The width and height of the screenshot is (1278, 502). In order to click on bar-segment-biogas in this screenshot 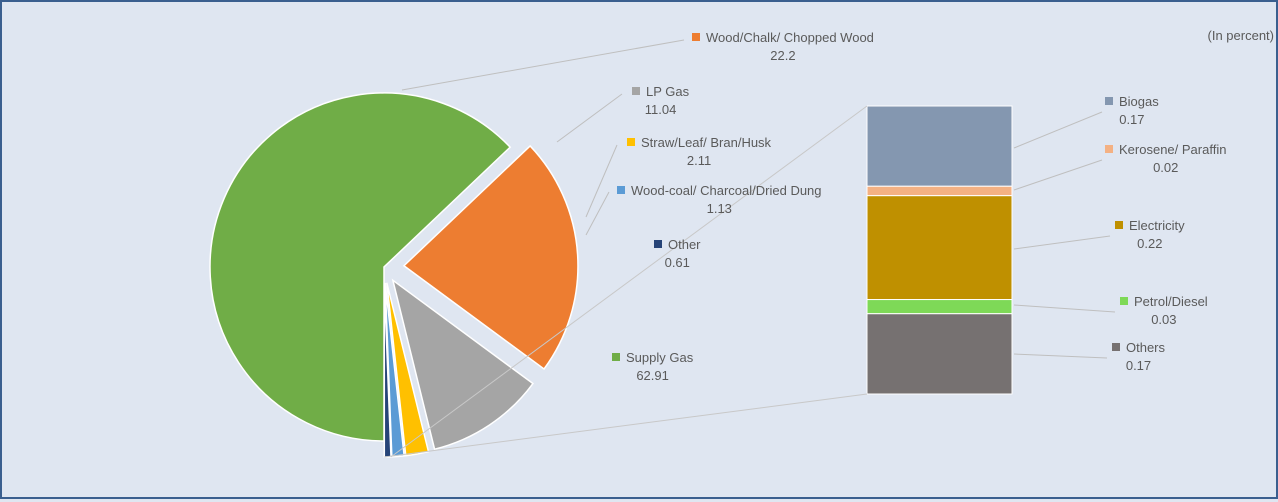, I will do `click(939, 146)`.